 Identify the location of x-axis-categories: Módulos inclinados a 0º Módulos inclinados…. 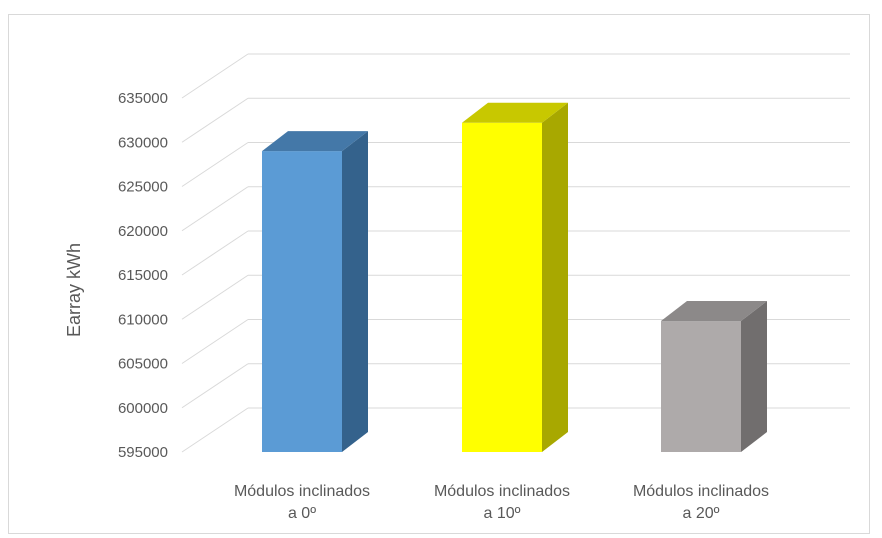
(501, 502).